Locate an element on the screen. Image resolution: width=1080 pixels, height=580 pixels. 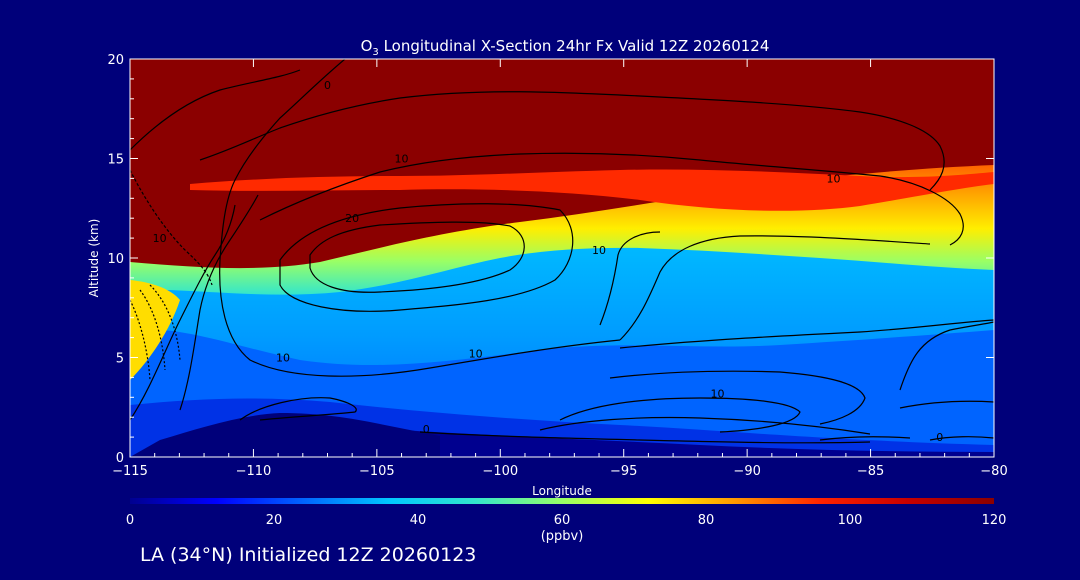
field-surface-layer is located at coordinates (697, 443).